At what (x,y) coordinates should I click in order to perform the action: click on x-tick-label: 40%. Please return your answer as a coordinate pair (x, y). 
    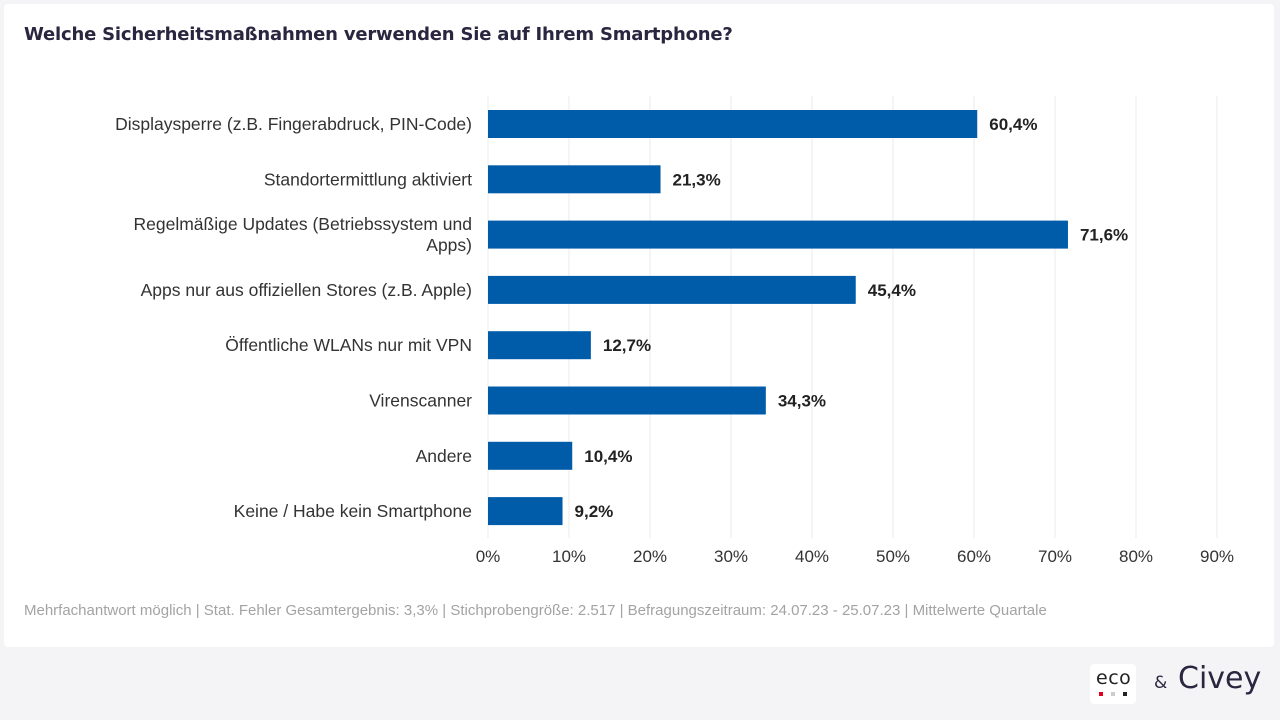
    Looking at the image, I should click on (812, 556).